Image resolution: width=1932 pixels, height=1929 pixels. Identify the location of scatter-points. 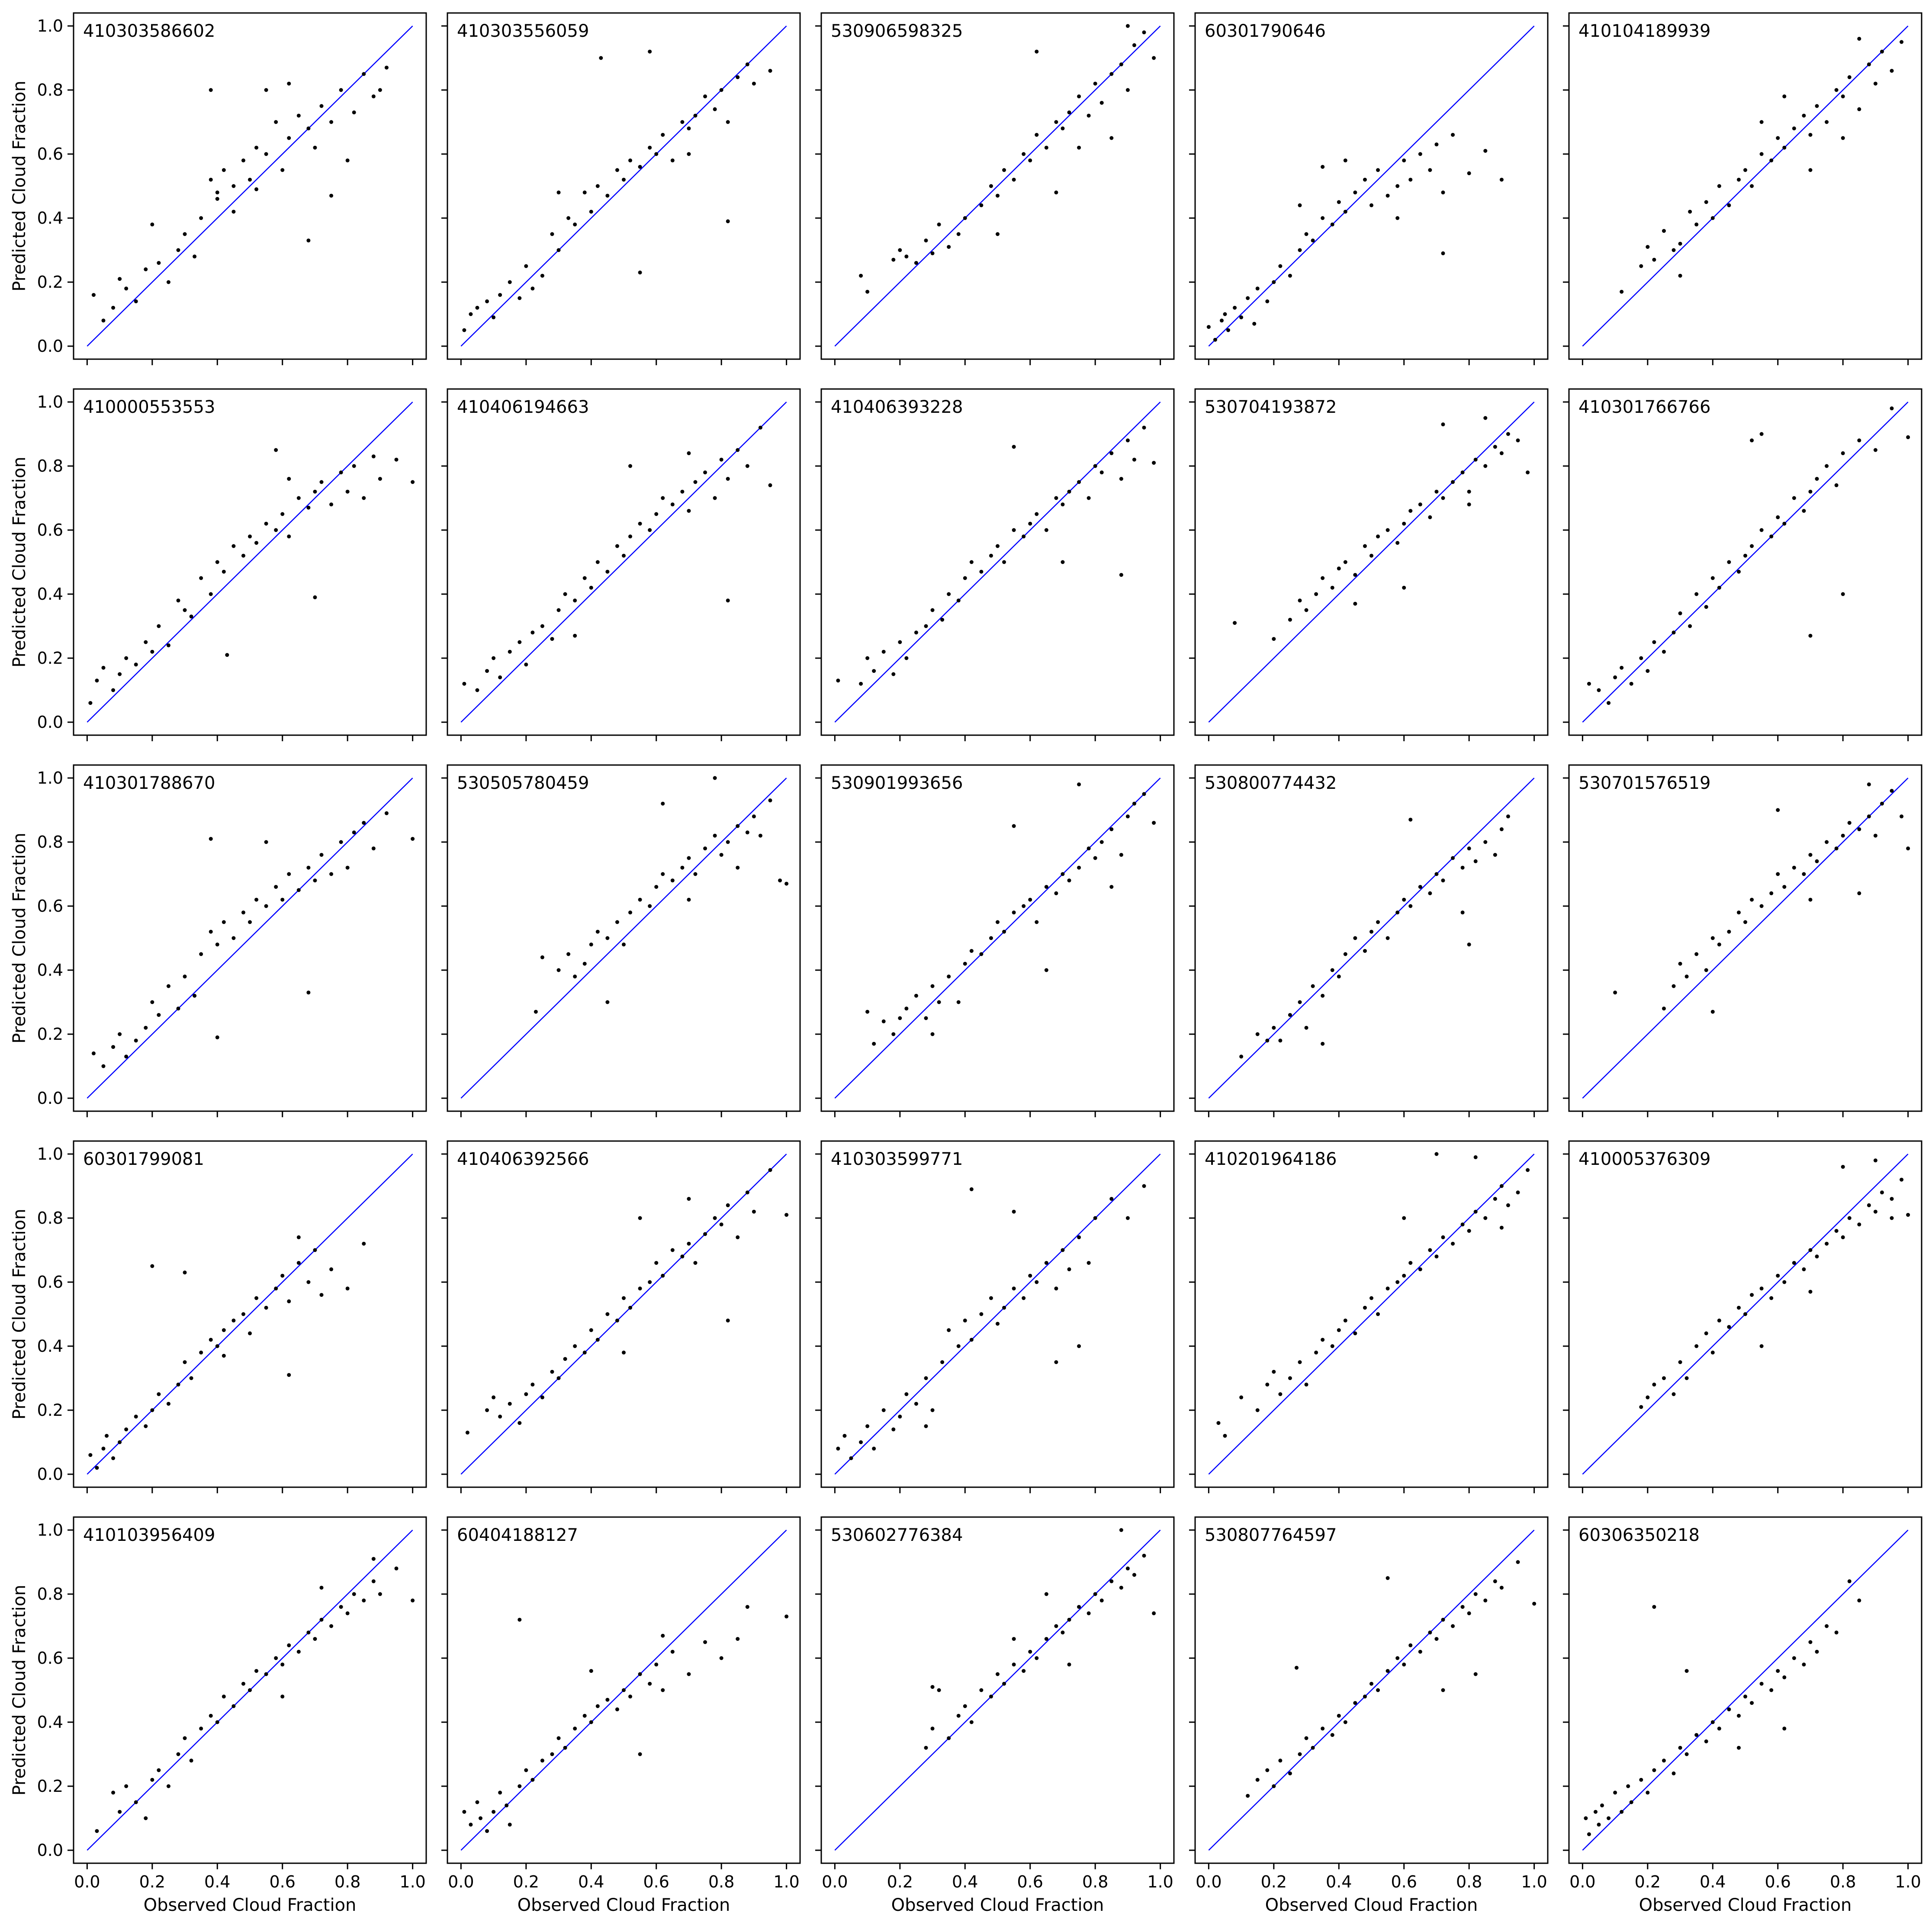
(1762, 165).